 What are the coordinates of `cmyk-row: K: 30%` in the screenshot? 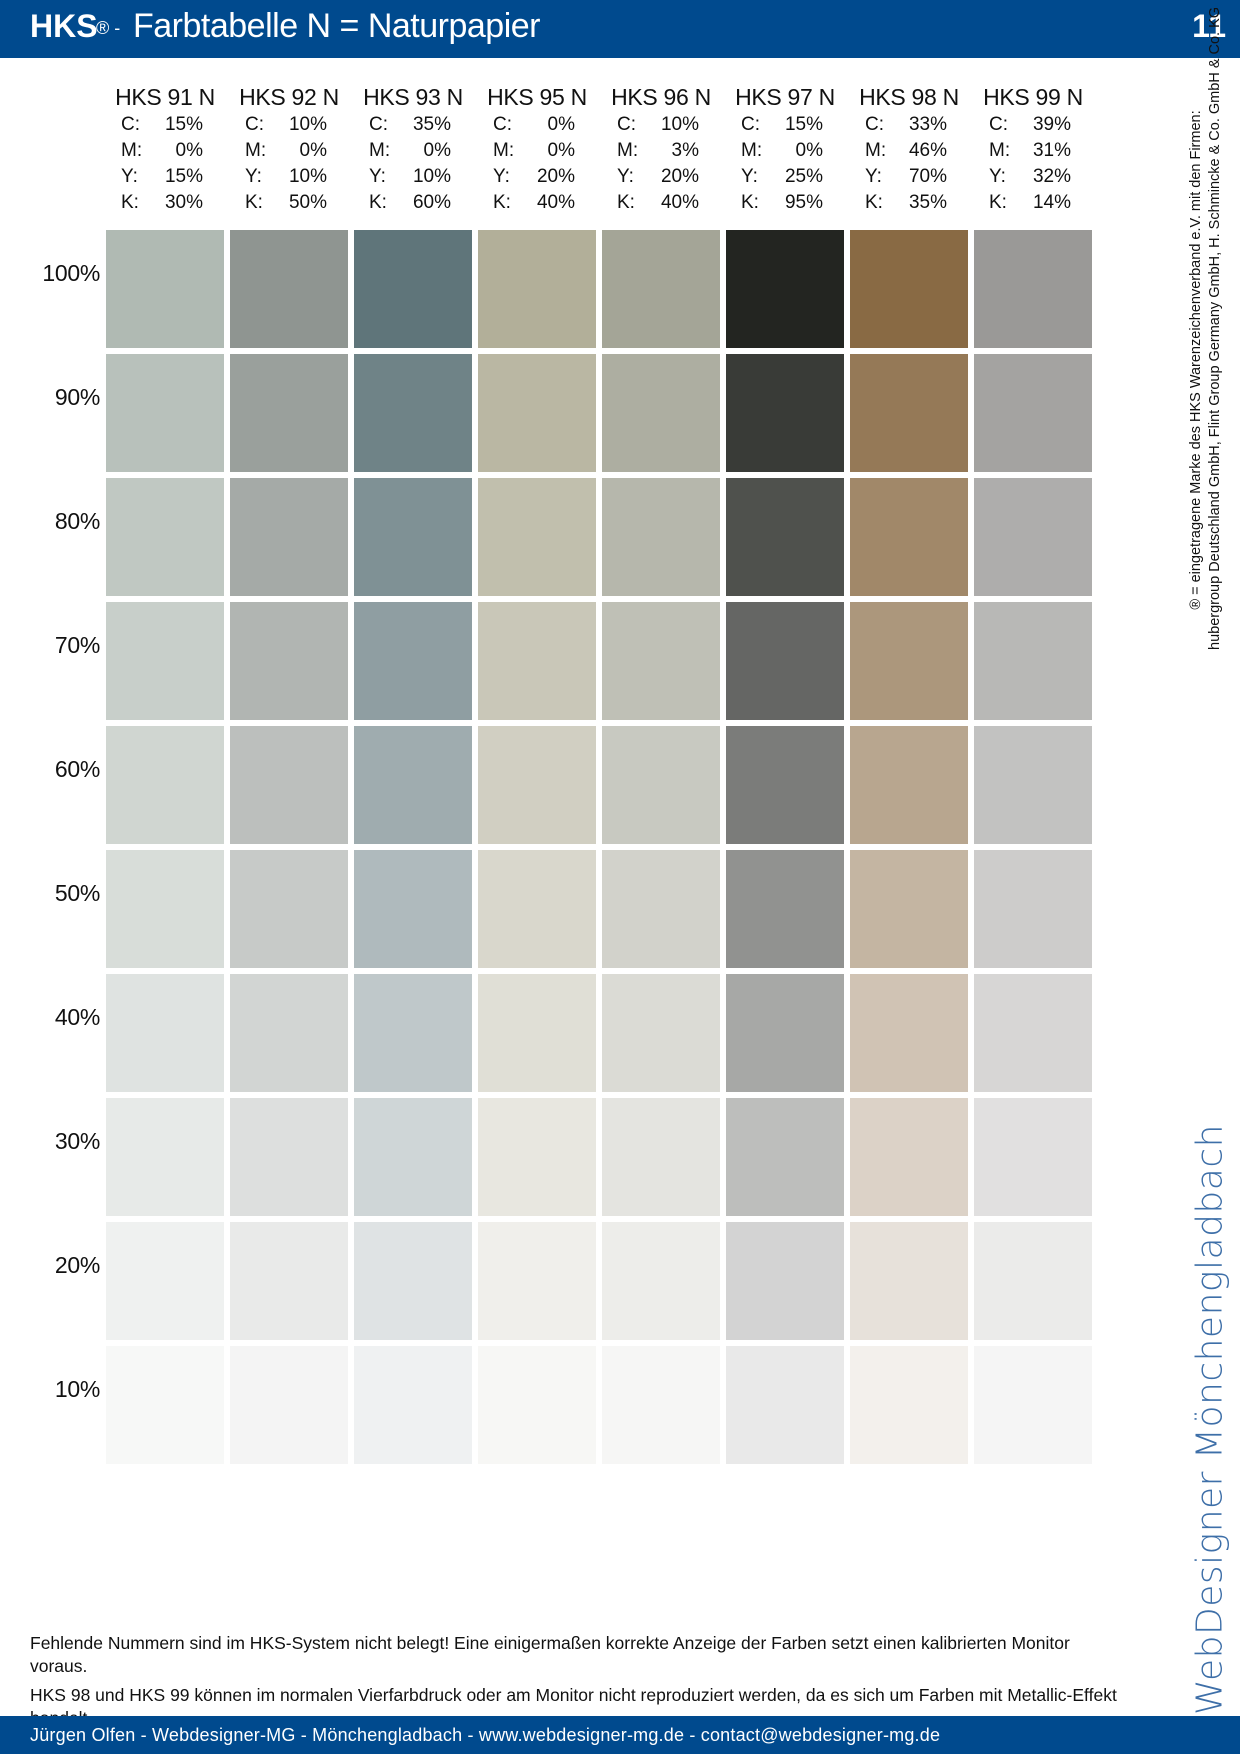 It's located at (165, 202).